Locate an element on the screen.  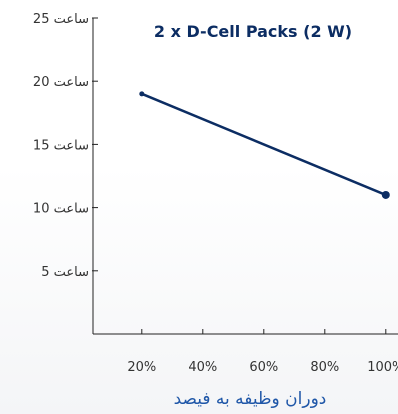
x-tick-label: 80% is located at coordinates (324, 367).